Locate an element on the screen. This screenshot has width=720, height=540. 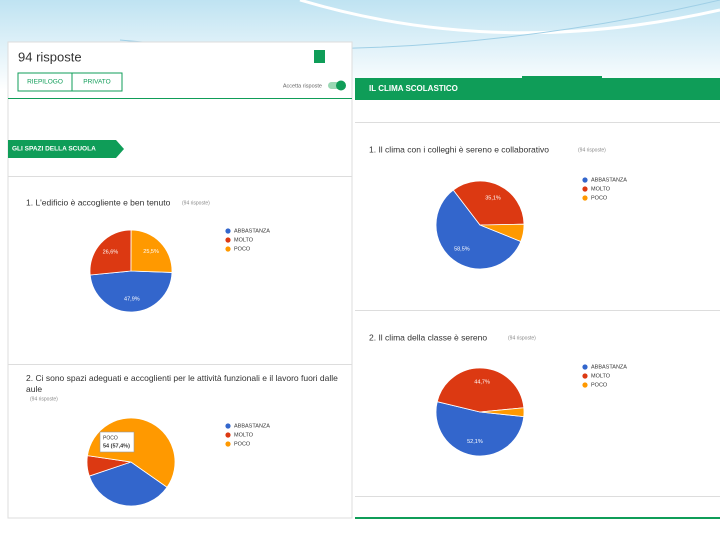
slice-label: 35,1% is located at coordinates (493, 199).